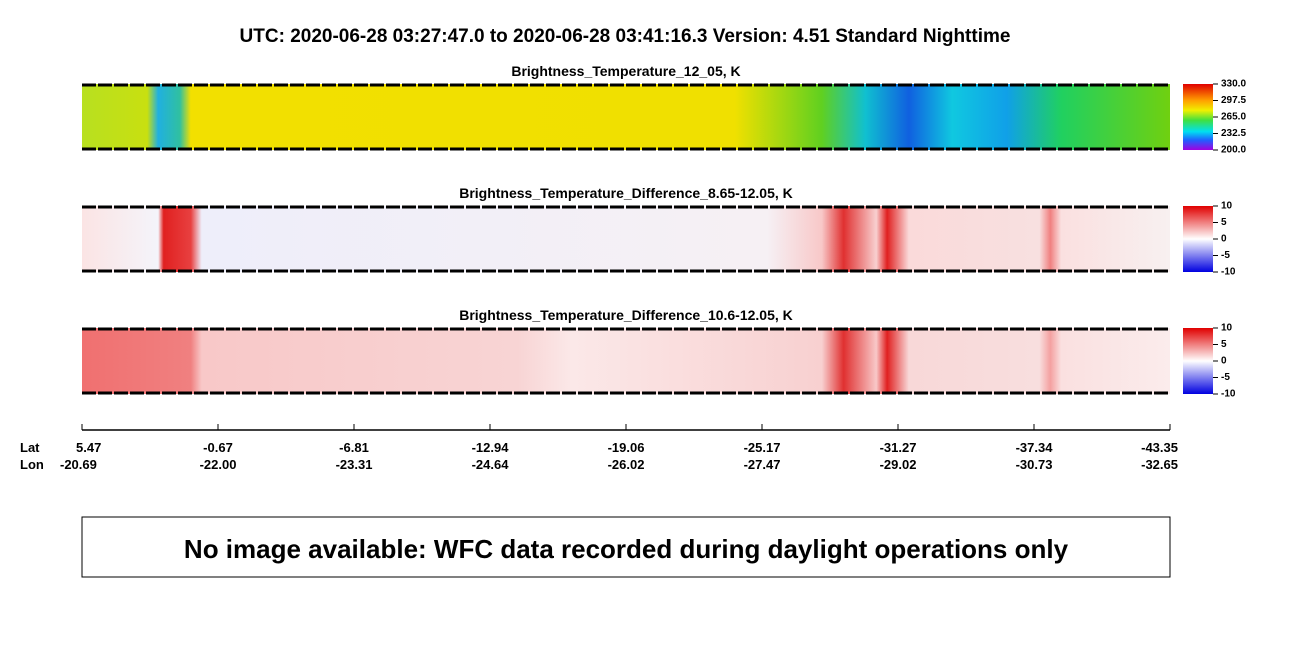 The height and width of the screenshot is (672, 1300). Describe the element at coordinates (491, 447) in the screenshot. I see `lat-value: -12.94` at that location.